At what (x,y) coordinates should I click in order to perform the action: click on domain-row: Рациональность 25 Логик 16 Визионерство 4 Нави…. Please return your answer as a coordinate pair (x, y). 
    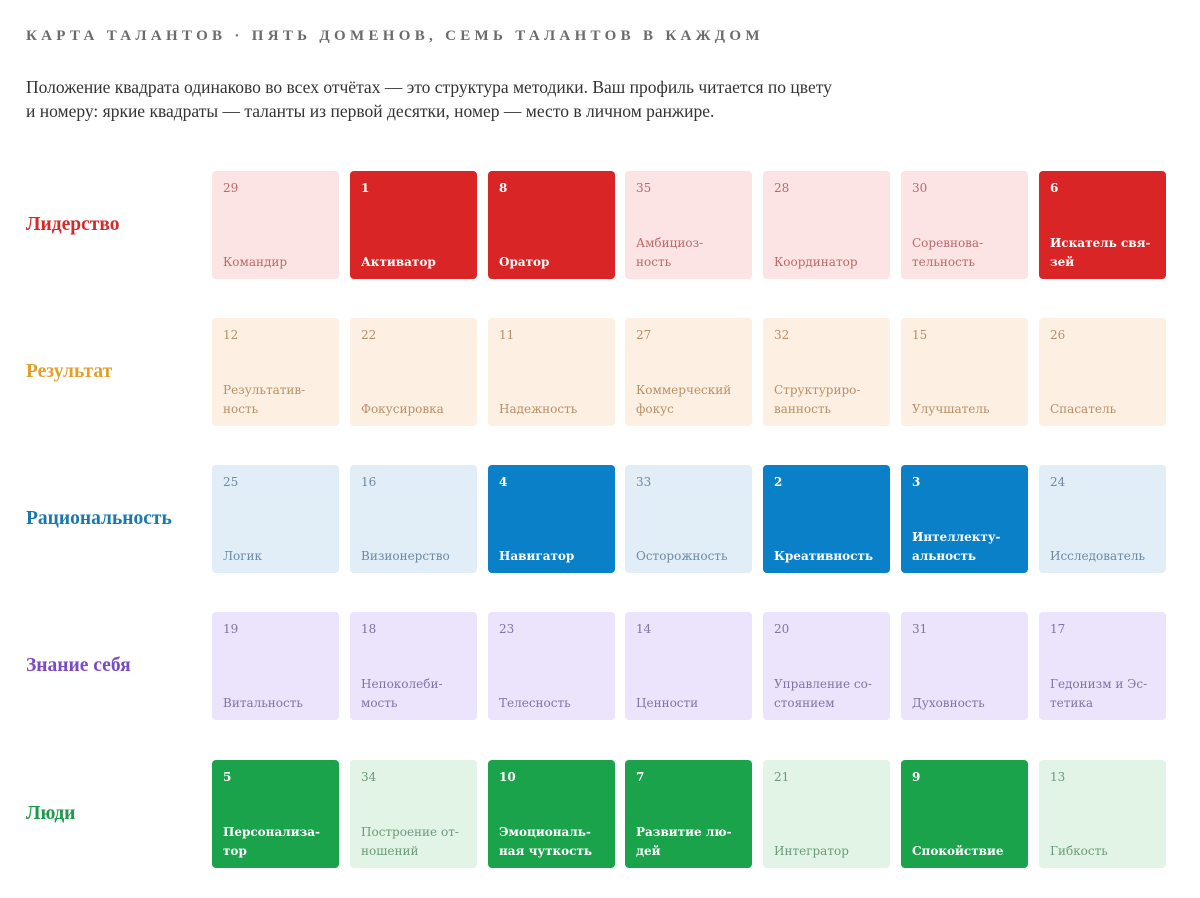
    Looking at the image, I should click on (600, 519).